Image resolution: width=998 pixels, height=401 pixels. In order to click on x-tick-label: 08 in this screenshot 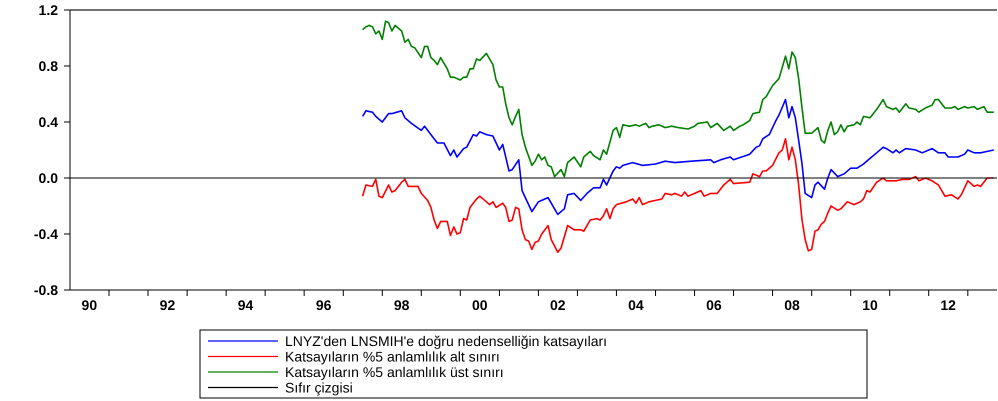, I will do `click(792, 305)`.